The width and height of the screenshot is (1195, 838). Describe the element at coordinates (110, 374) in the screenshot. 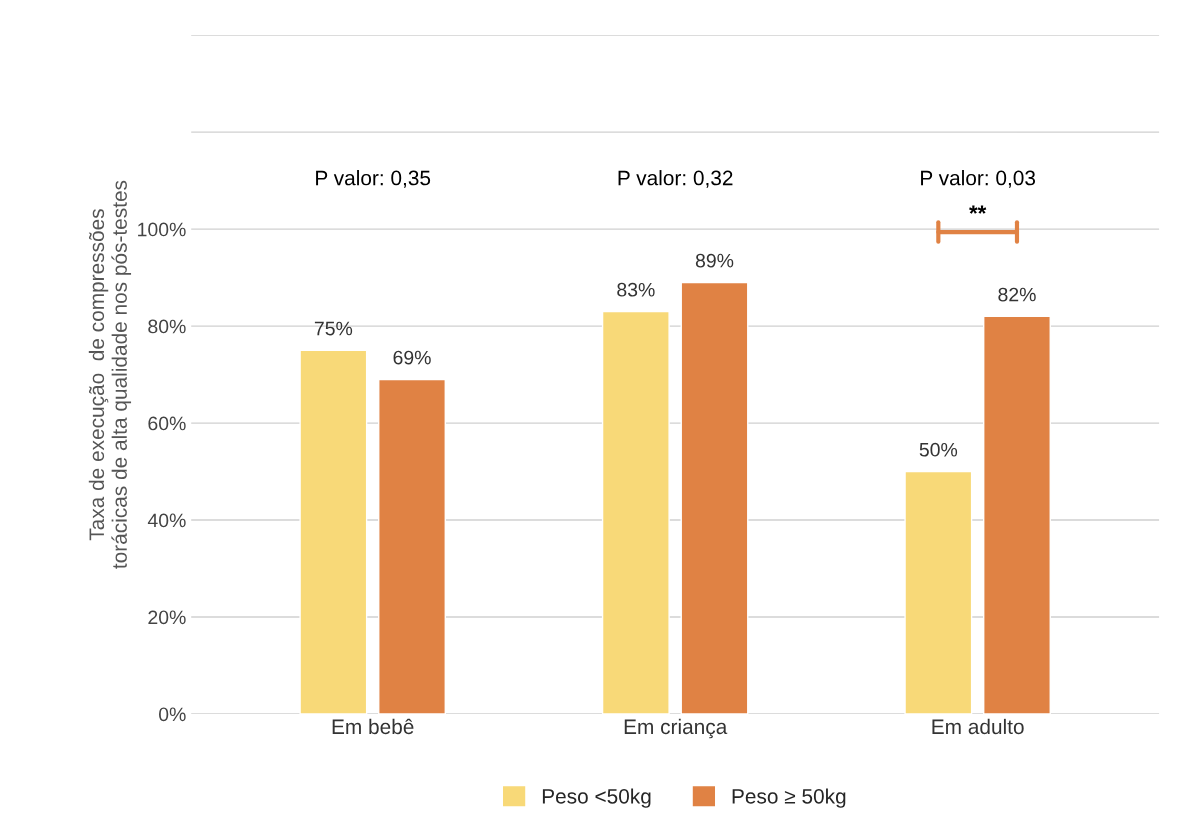

I see `y-axis-title: Taxa de execução de compressões torácicas de alta qualidade nos pós-testes` at that location.